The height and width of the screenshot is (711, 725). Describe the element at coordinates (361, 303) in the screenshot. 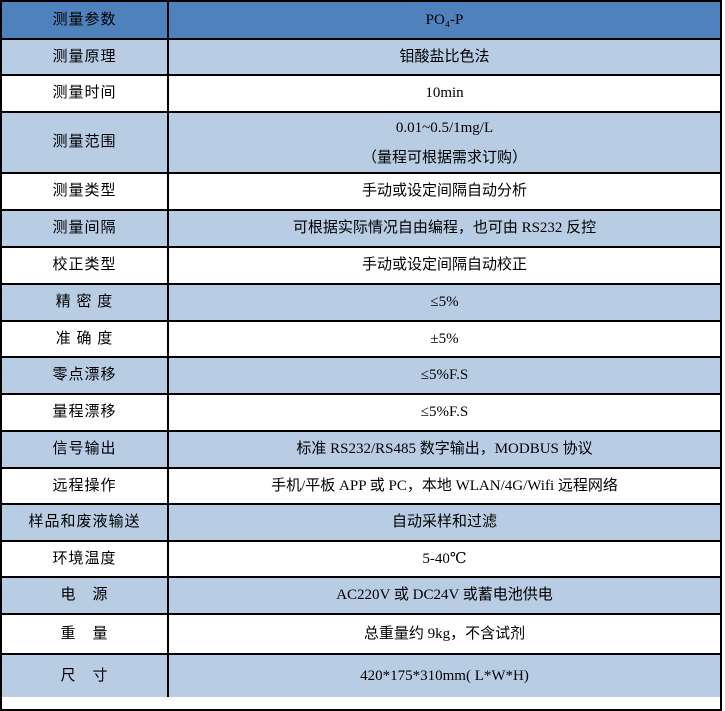

I see `table-row: 精 密 度 ≤5%` at that location.